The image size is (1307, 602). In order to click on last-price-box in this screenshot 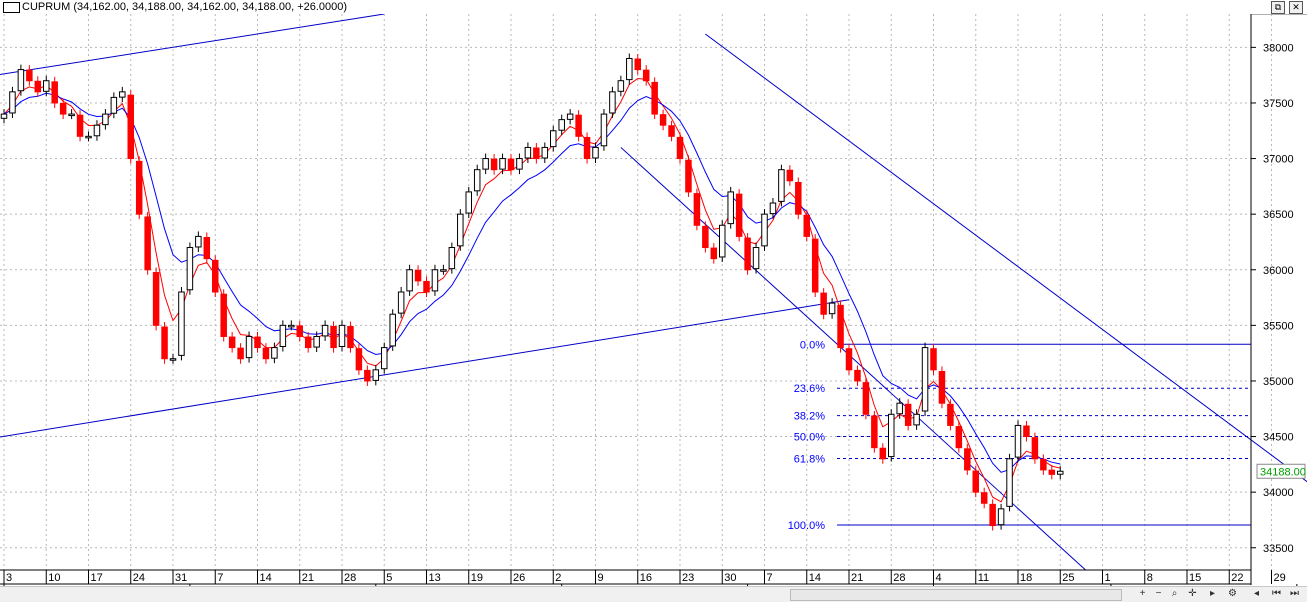, I will do `click(1281, 471)`.